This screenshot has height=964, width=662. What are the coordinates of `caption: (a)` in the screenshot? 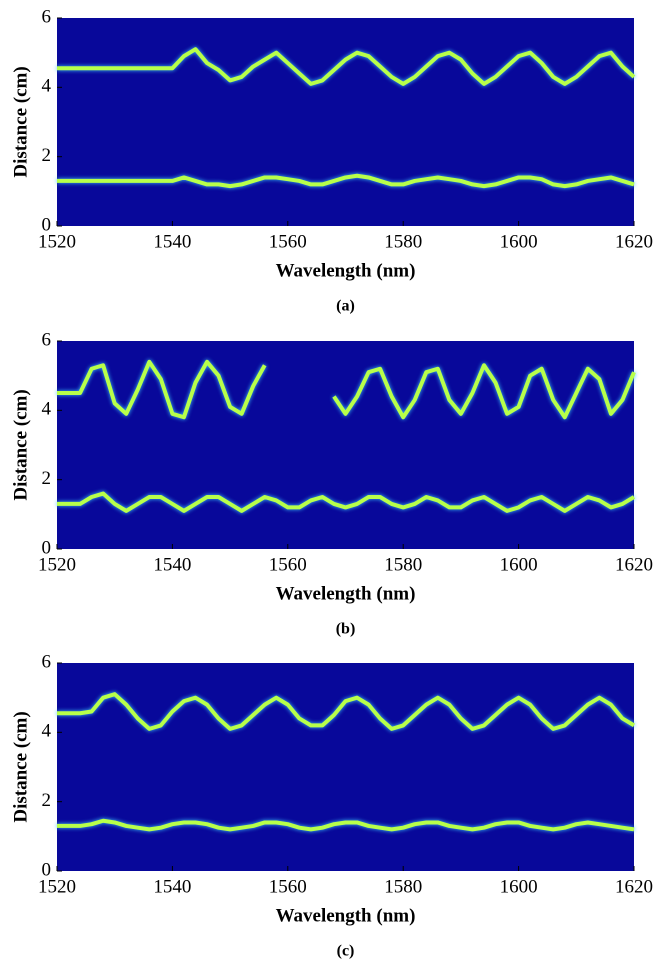 It's located at (345, 306).